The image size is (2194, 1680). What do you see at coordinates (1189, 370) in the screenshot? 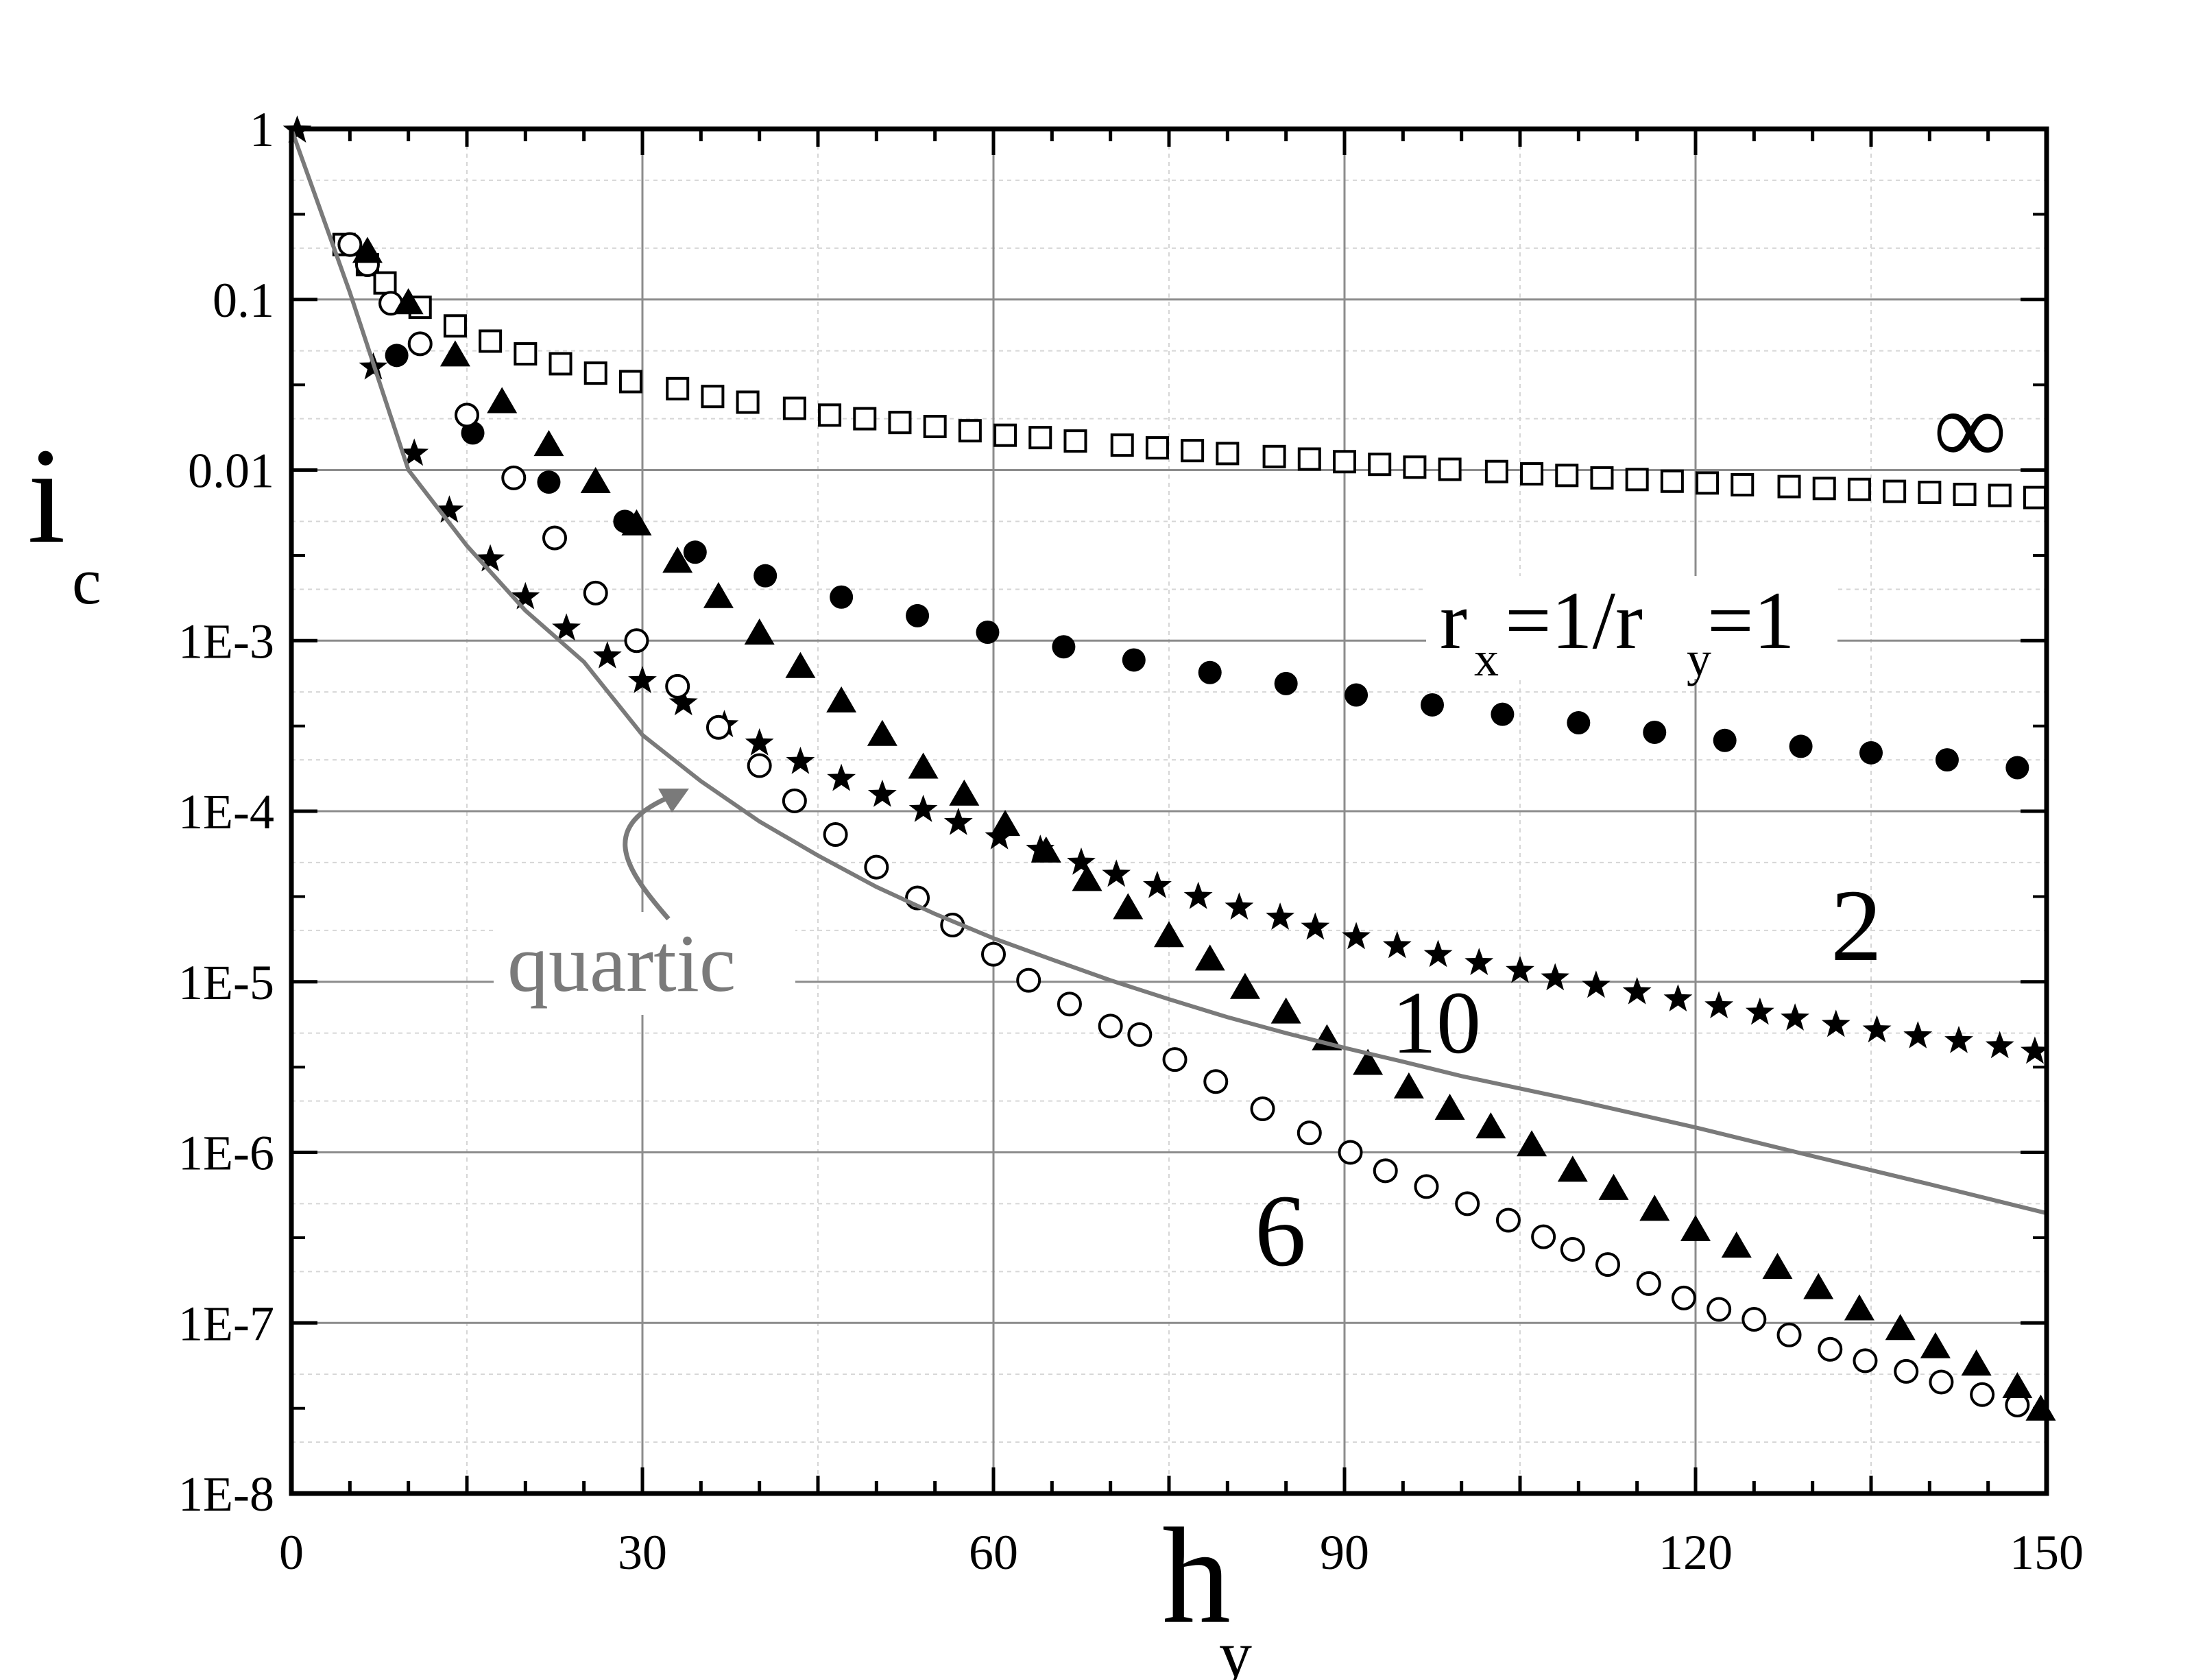
I see `series-open-square` at bounding box center [1189, 370].